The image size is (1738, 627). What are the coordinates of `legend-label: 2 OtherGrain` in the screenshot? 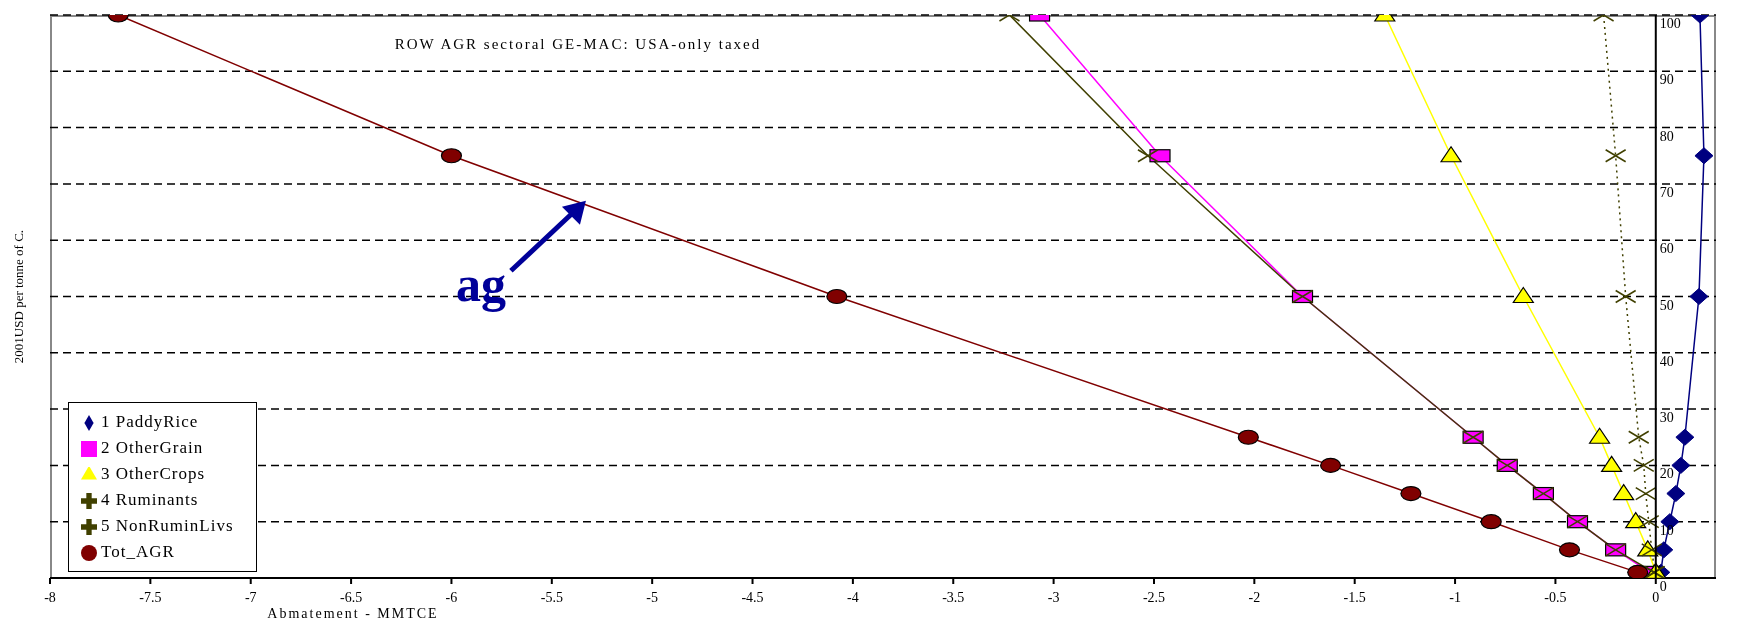 It's located at (152, 447).